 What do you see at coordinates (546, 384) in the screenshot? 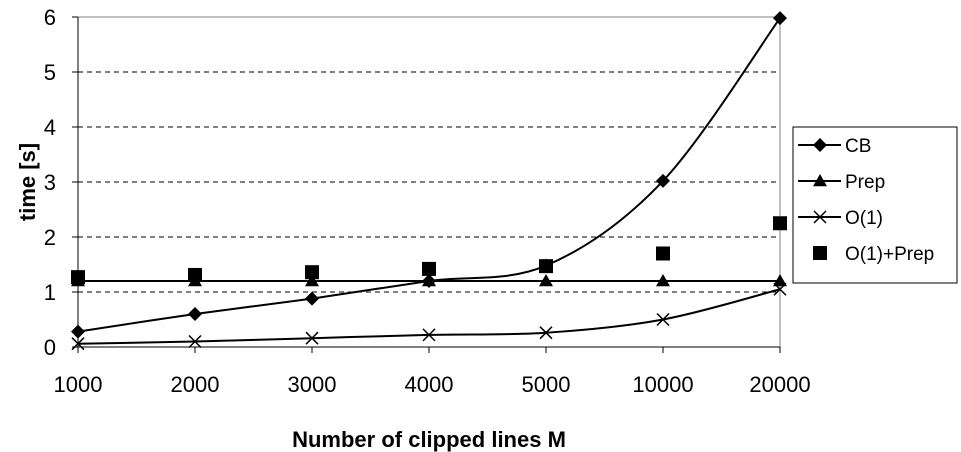
I see `x-tick-label: 5000` at bounding box center [546, 384].